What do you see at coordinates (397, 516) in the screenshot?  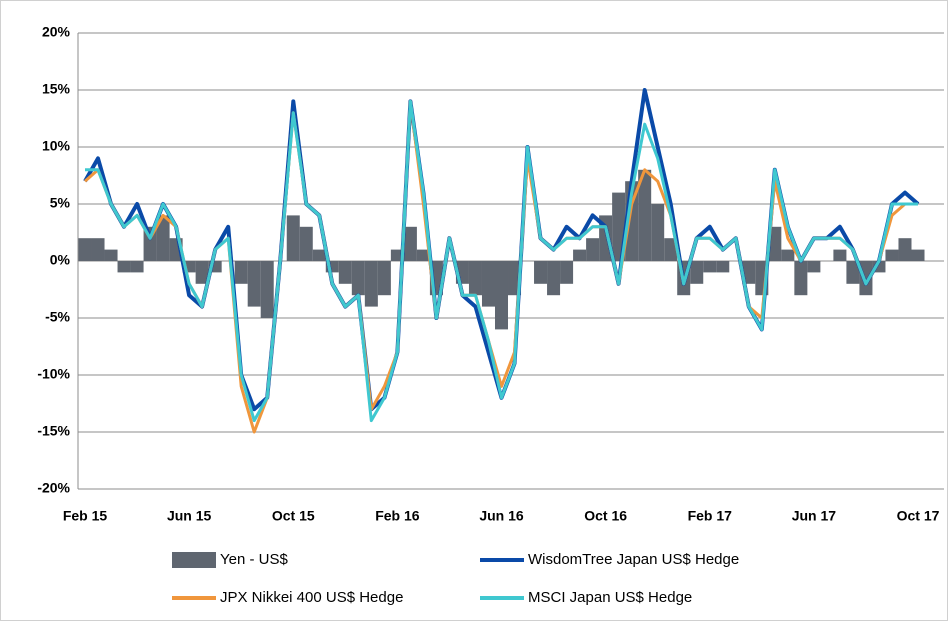 I see `x-tick-label: Feb 16` at bounding box center [397, 516].